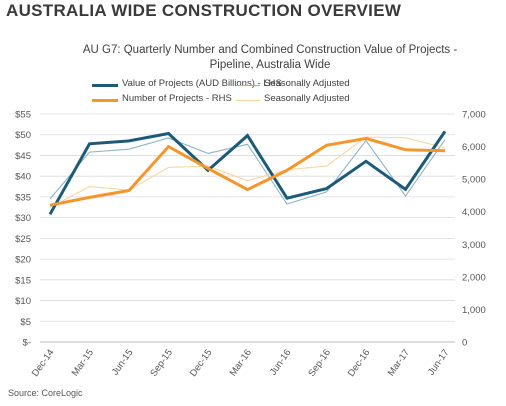 This screenshot has width=506, height=406. I want to click on legend-swatch-number-sa, so click(248, 100).